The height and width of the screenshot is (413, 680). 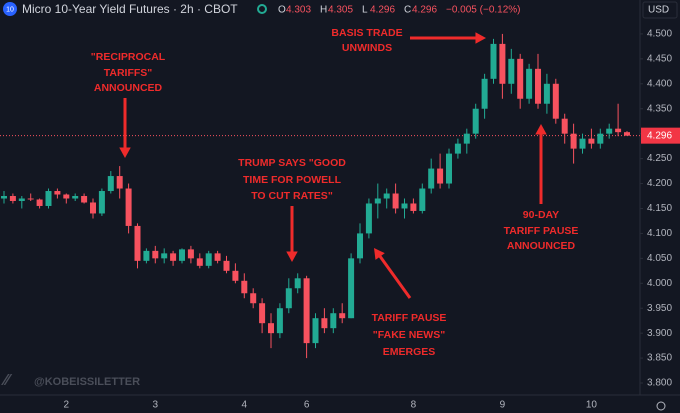 What do you see at coordinates (659, 135) in the screenshot?
I see `last-price-label: 4.296` at bounding box center [659, 135].